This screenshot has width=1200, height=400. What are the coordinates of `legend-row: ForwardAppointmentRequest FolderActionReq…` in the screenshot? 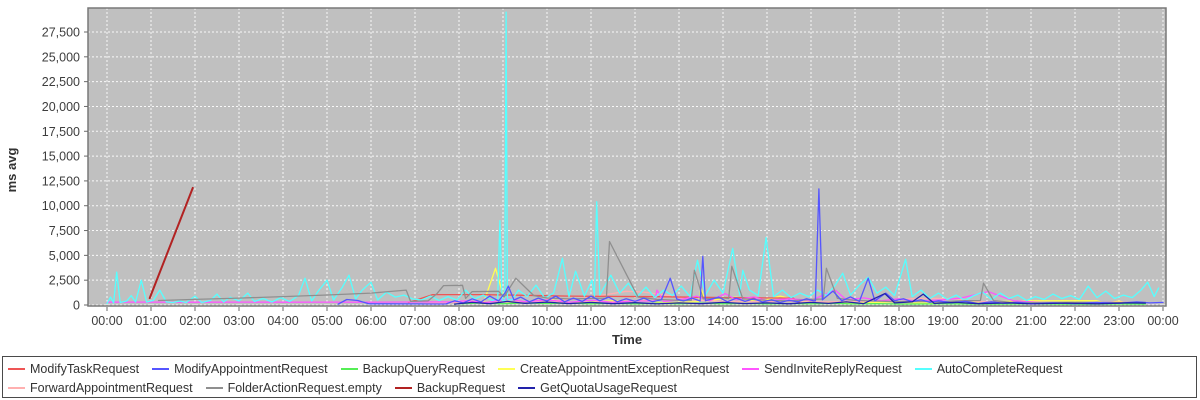 It's located at (599, 387).